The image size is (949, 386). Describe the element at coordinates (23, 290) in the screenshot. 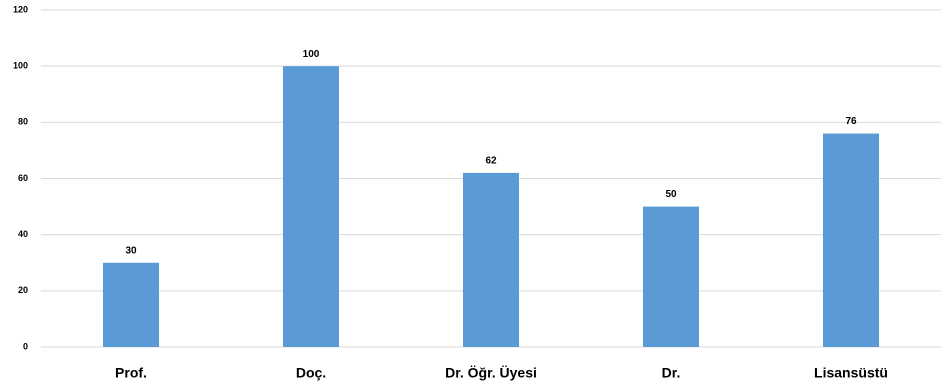

I see `y-tick-label: 20` at that location.